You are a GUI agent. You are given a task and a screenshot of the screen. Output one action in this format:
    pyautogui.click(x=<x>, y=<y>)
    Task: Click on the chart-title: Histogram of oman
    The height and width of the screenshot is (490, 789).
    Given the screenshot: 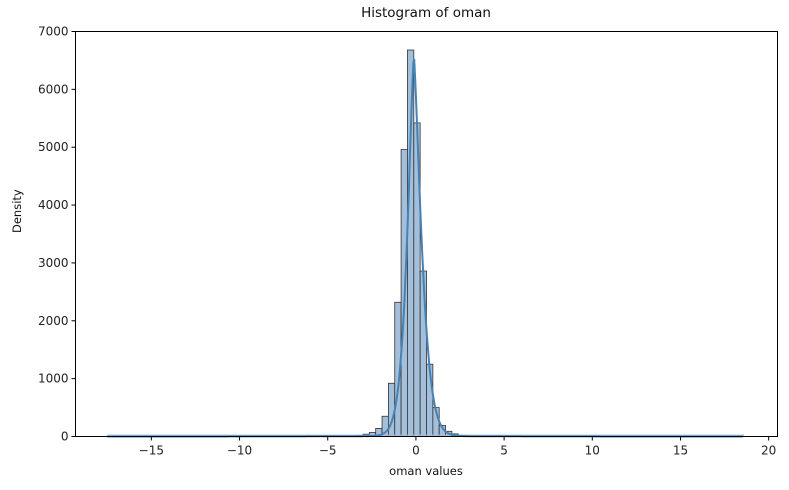 What is the action you would take?
    pyautogui.click(x=426, y=13)
    